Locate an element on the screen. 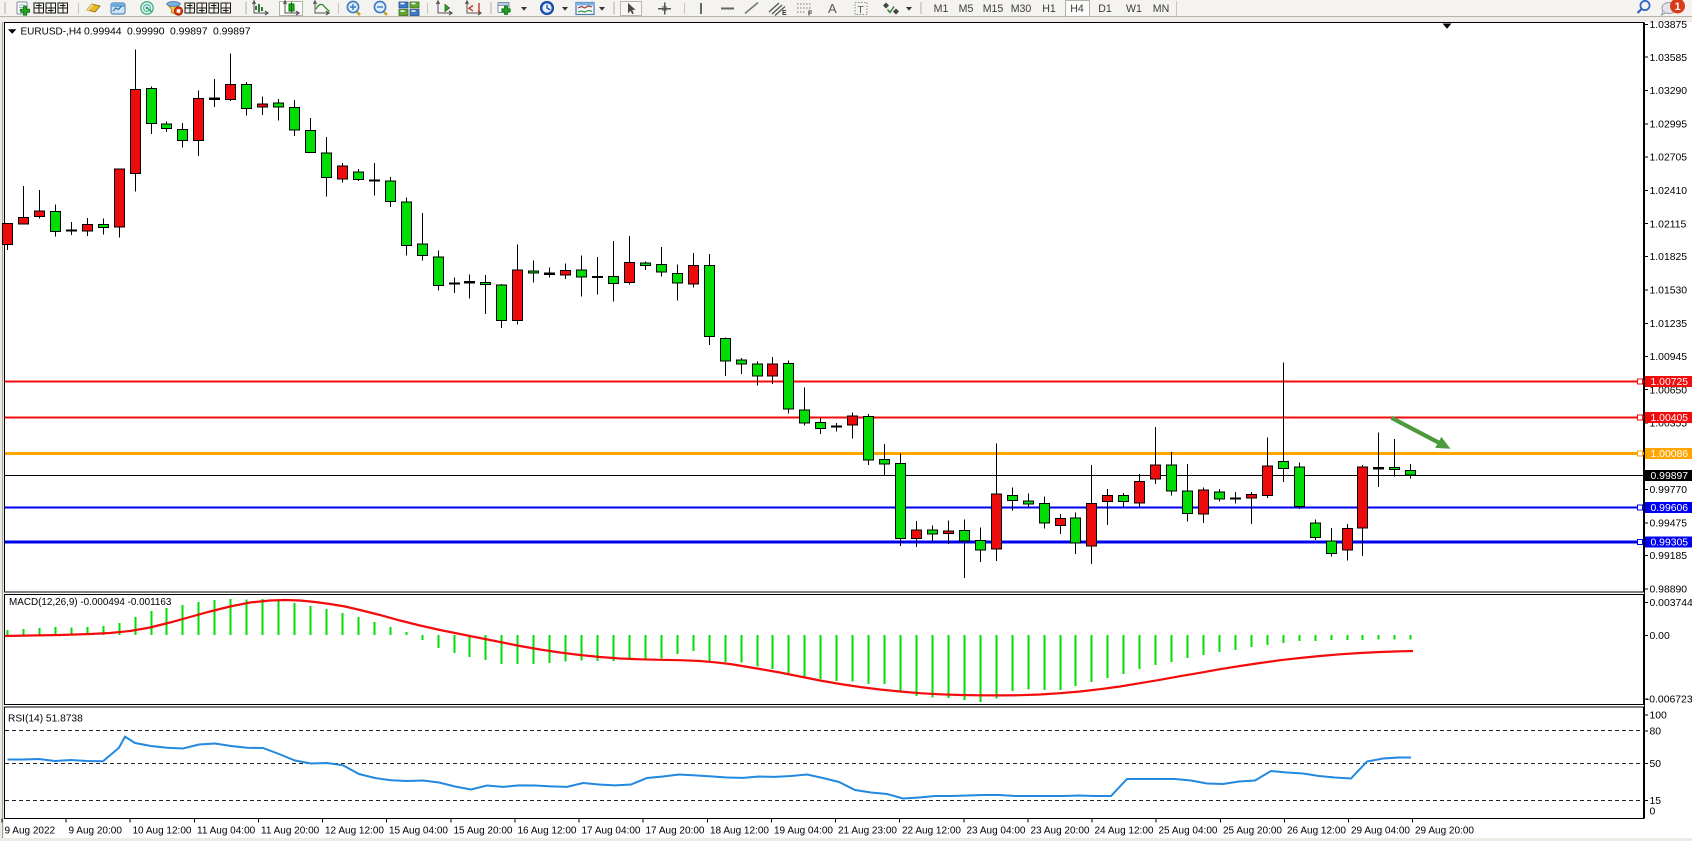  svg-text: 0.98890 is located at coordinates (1669, 590).